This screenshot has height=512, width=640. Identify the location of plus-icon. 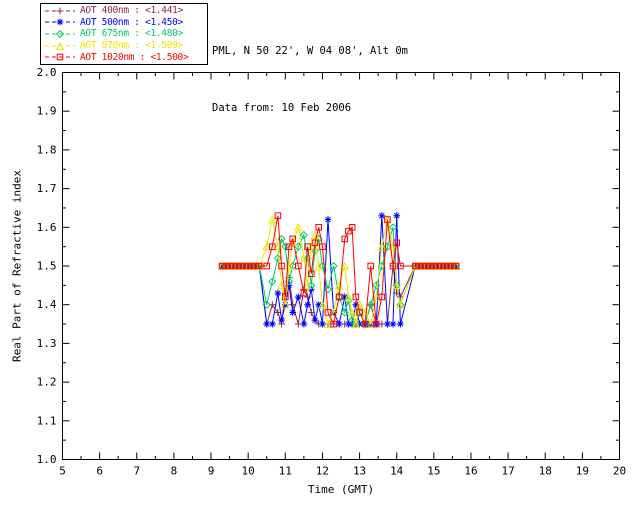
(60, 11).